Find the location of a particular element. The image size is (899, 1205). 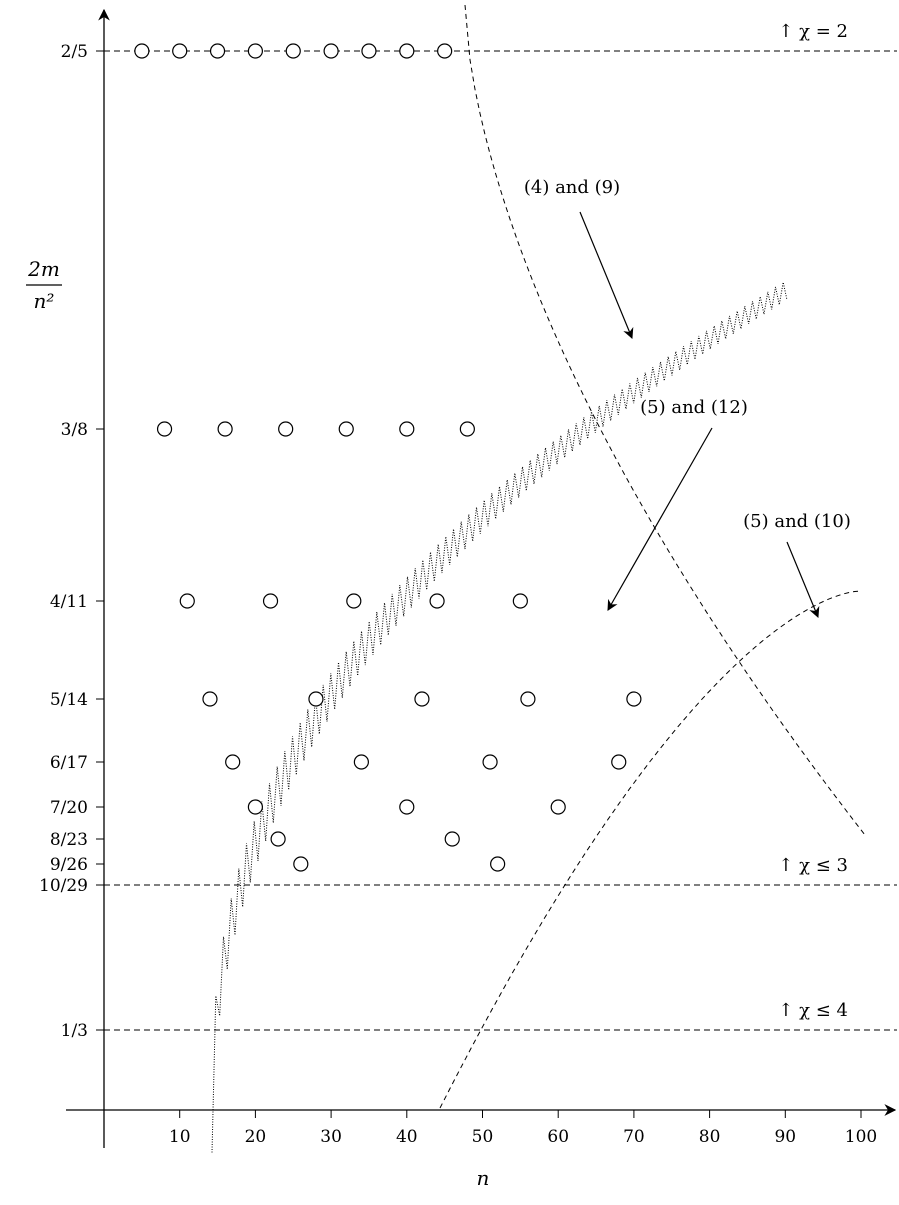

y-tick-label: 9/26 is located at coordinates (69, 865).